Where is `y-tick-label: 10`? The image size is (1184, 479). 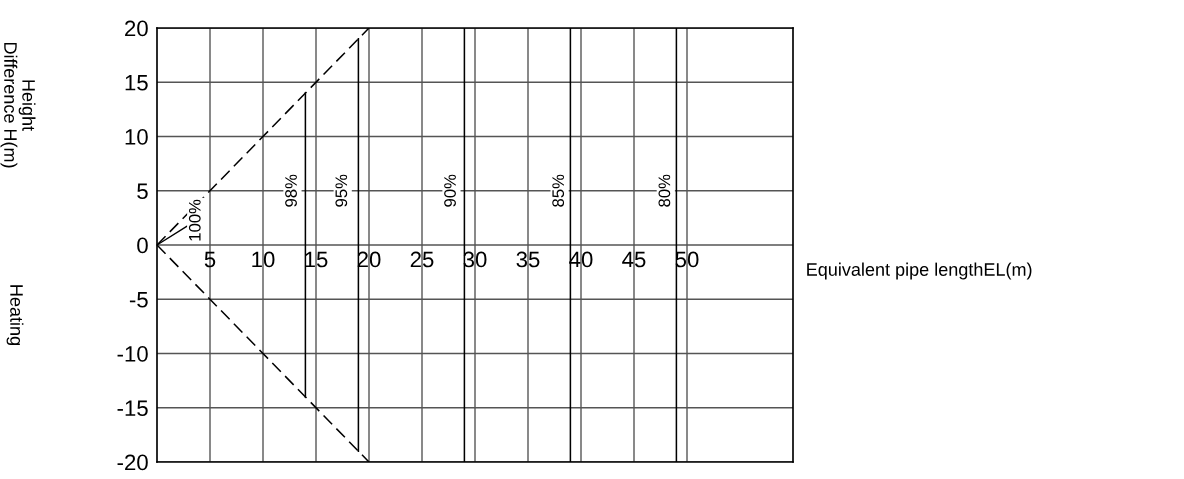 y-tick-label: 10 is located at coordinates (136, 137).